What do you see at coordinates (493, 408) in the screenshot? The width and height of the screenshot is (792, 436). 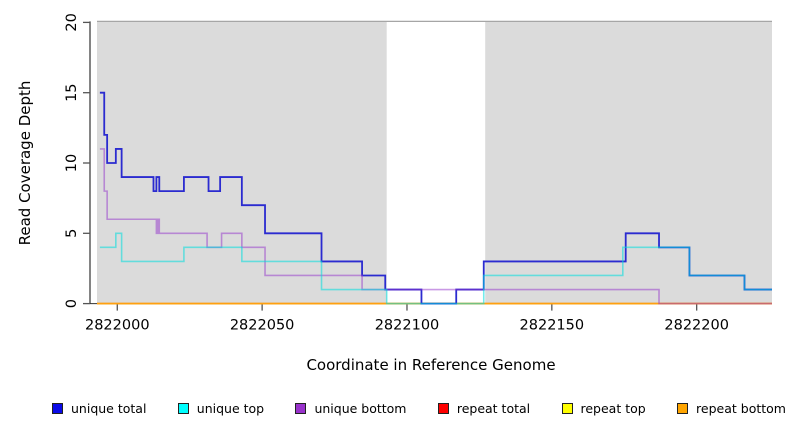 I see `legend-label: repeat total` at bounding box center [493, 408].